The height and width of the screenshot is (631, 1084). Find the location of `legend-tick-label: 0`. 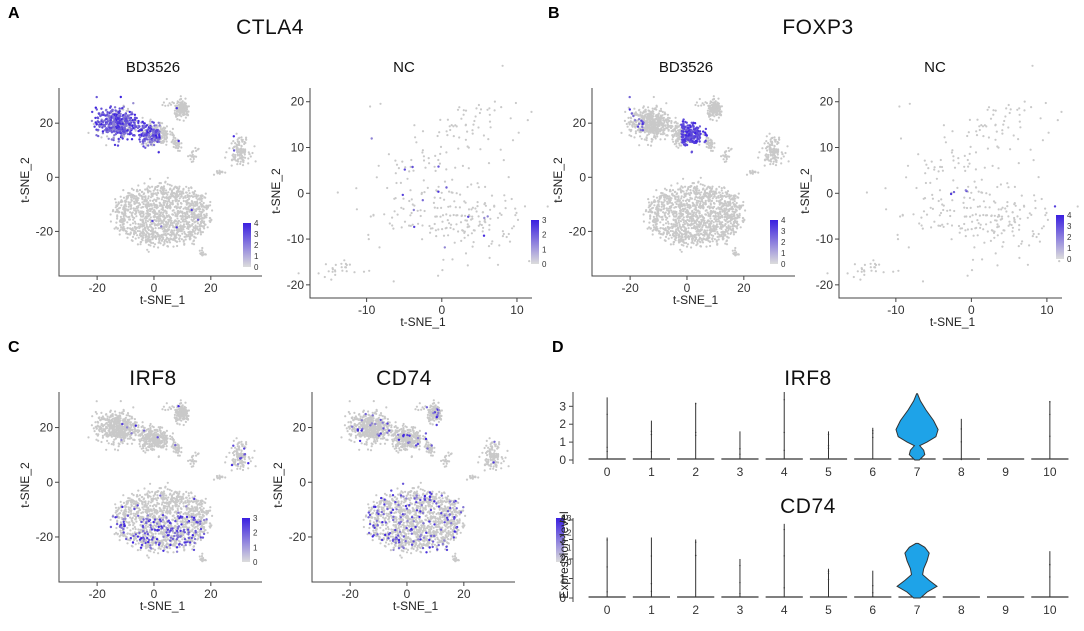

legend-tick-label: 0 is located at coordinates (256, 267).